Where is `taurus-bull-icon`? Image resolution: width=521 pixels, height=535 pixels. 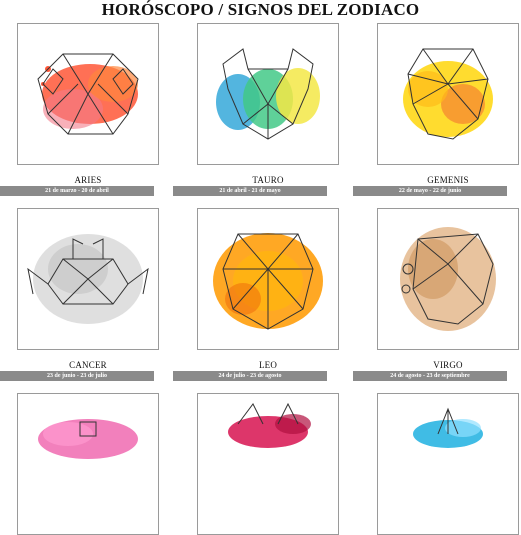 taurus-bull-icon is located at coordinates (268, 94).